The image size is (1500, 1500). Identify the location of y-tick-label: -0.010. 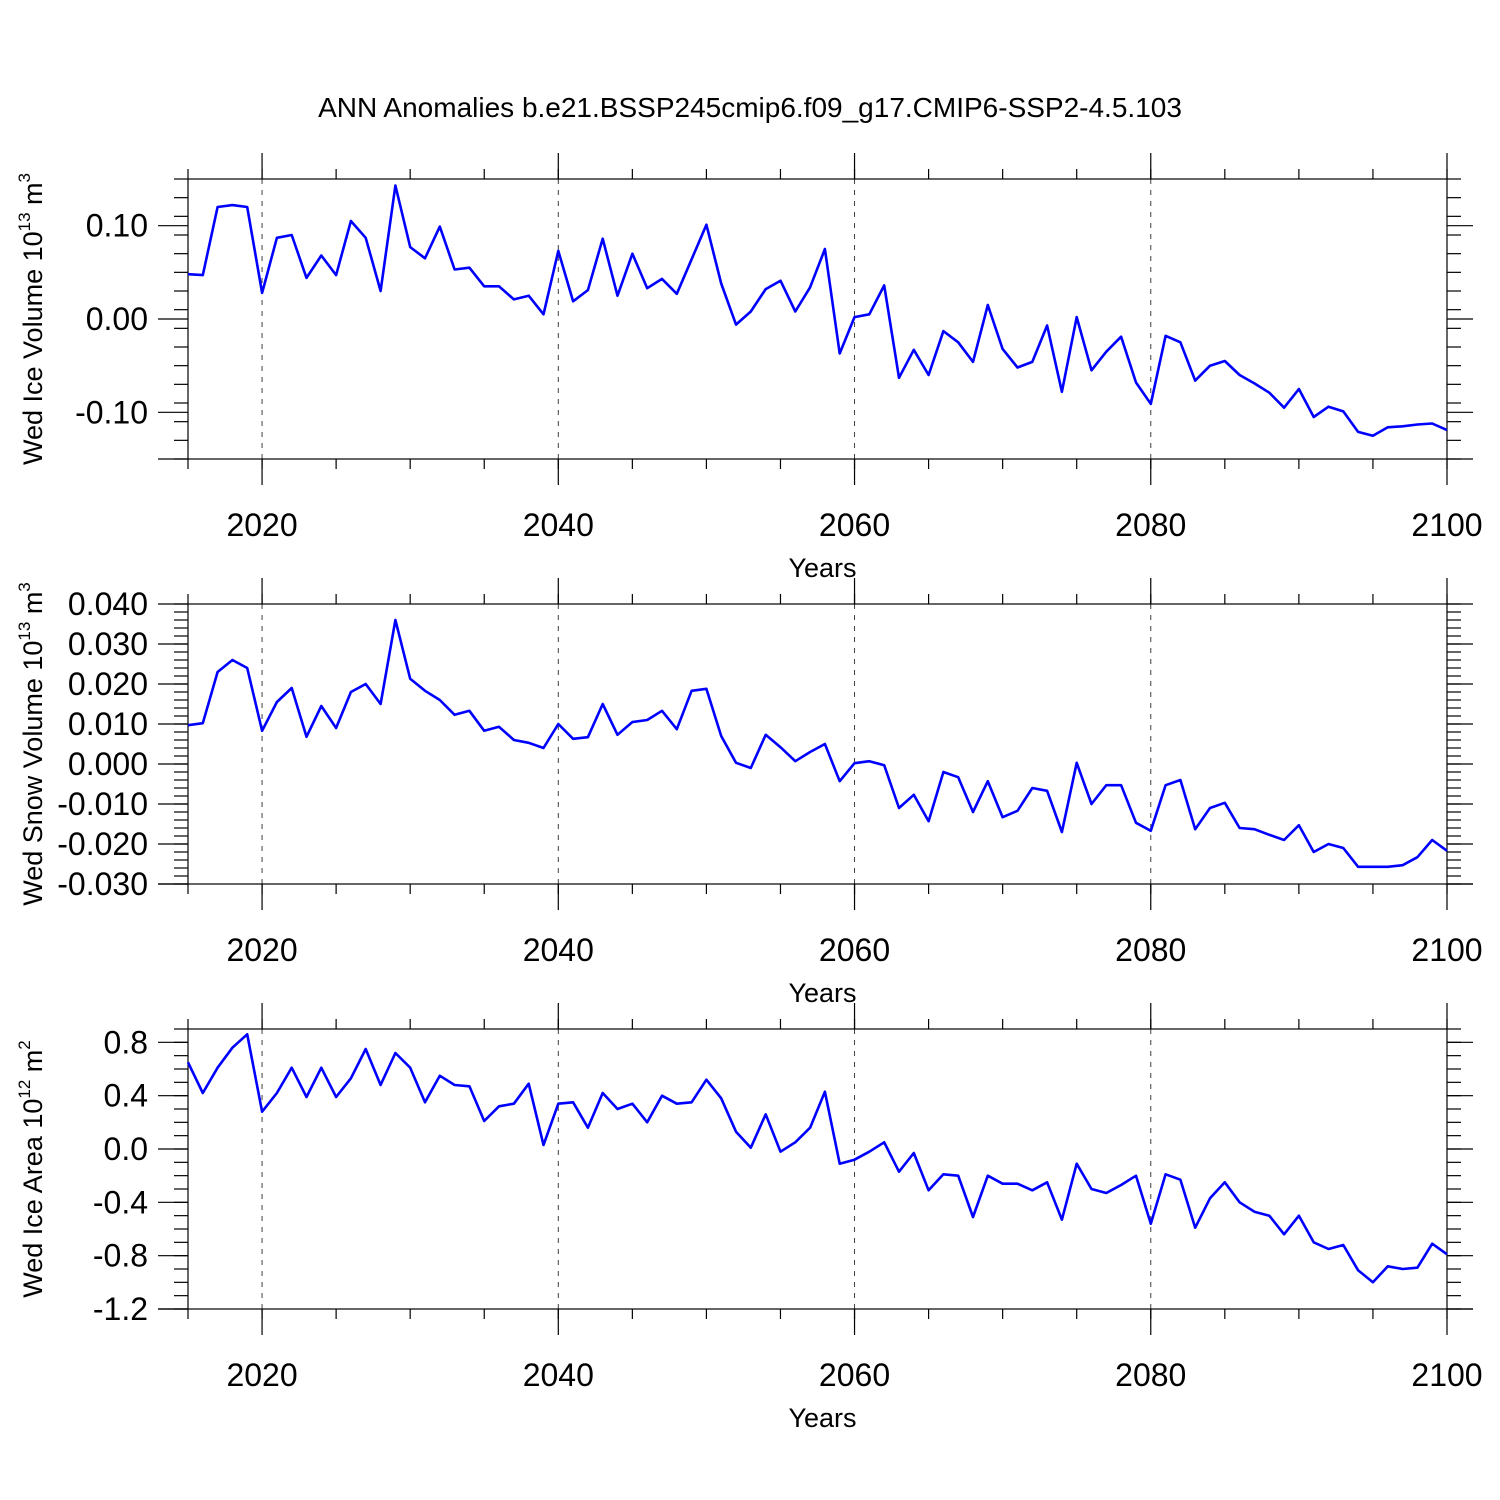
(102, 804).